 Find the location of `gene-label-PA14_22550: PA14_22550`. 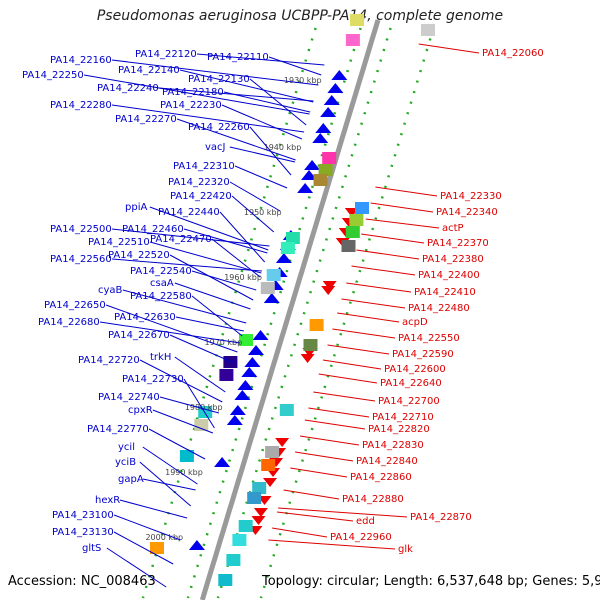

gene-label-PA14_22550: PA14_22550 is located at coordinates (429, 338).